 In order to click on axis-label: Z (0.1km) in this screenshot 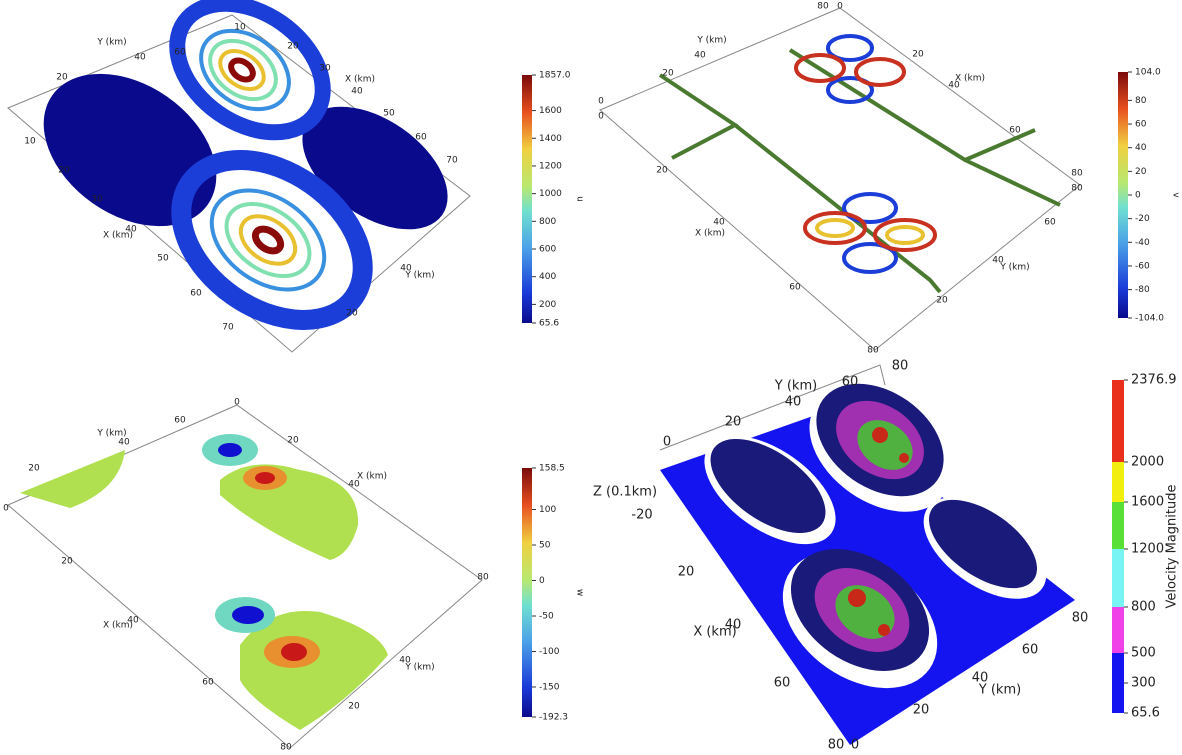, I will do `click(625, 492)`.